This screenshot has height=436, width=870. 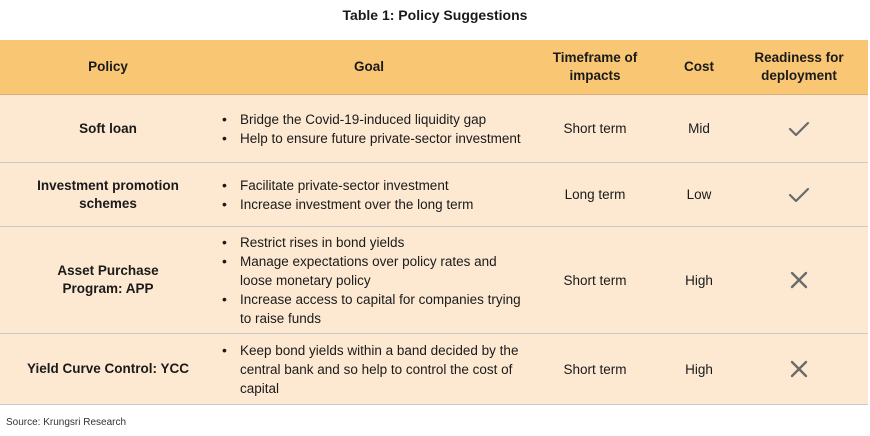 I want to click on header-timeframe: Timeframe of impacts, so click(x=595, y=67).